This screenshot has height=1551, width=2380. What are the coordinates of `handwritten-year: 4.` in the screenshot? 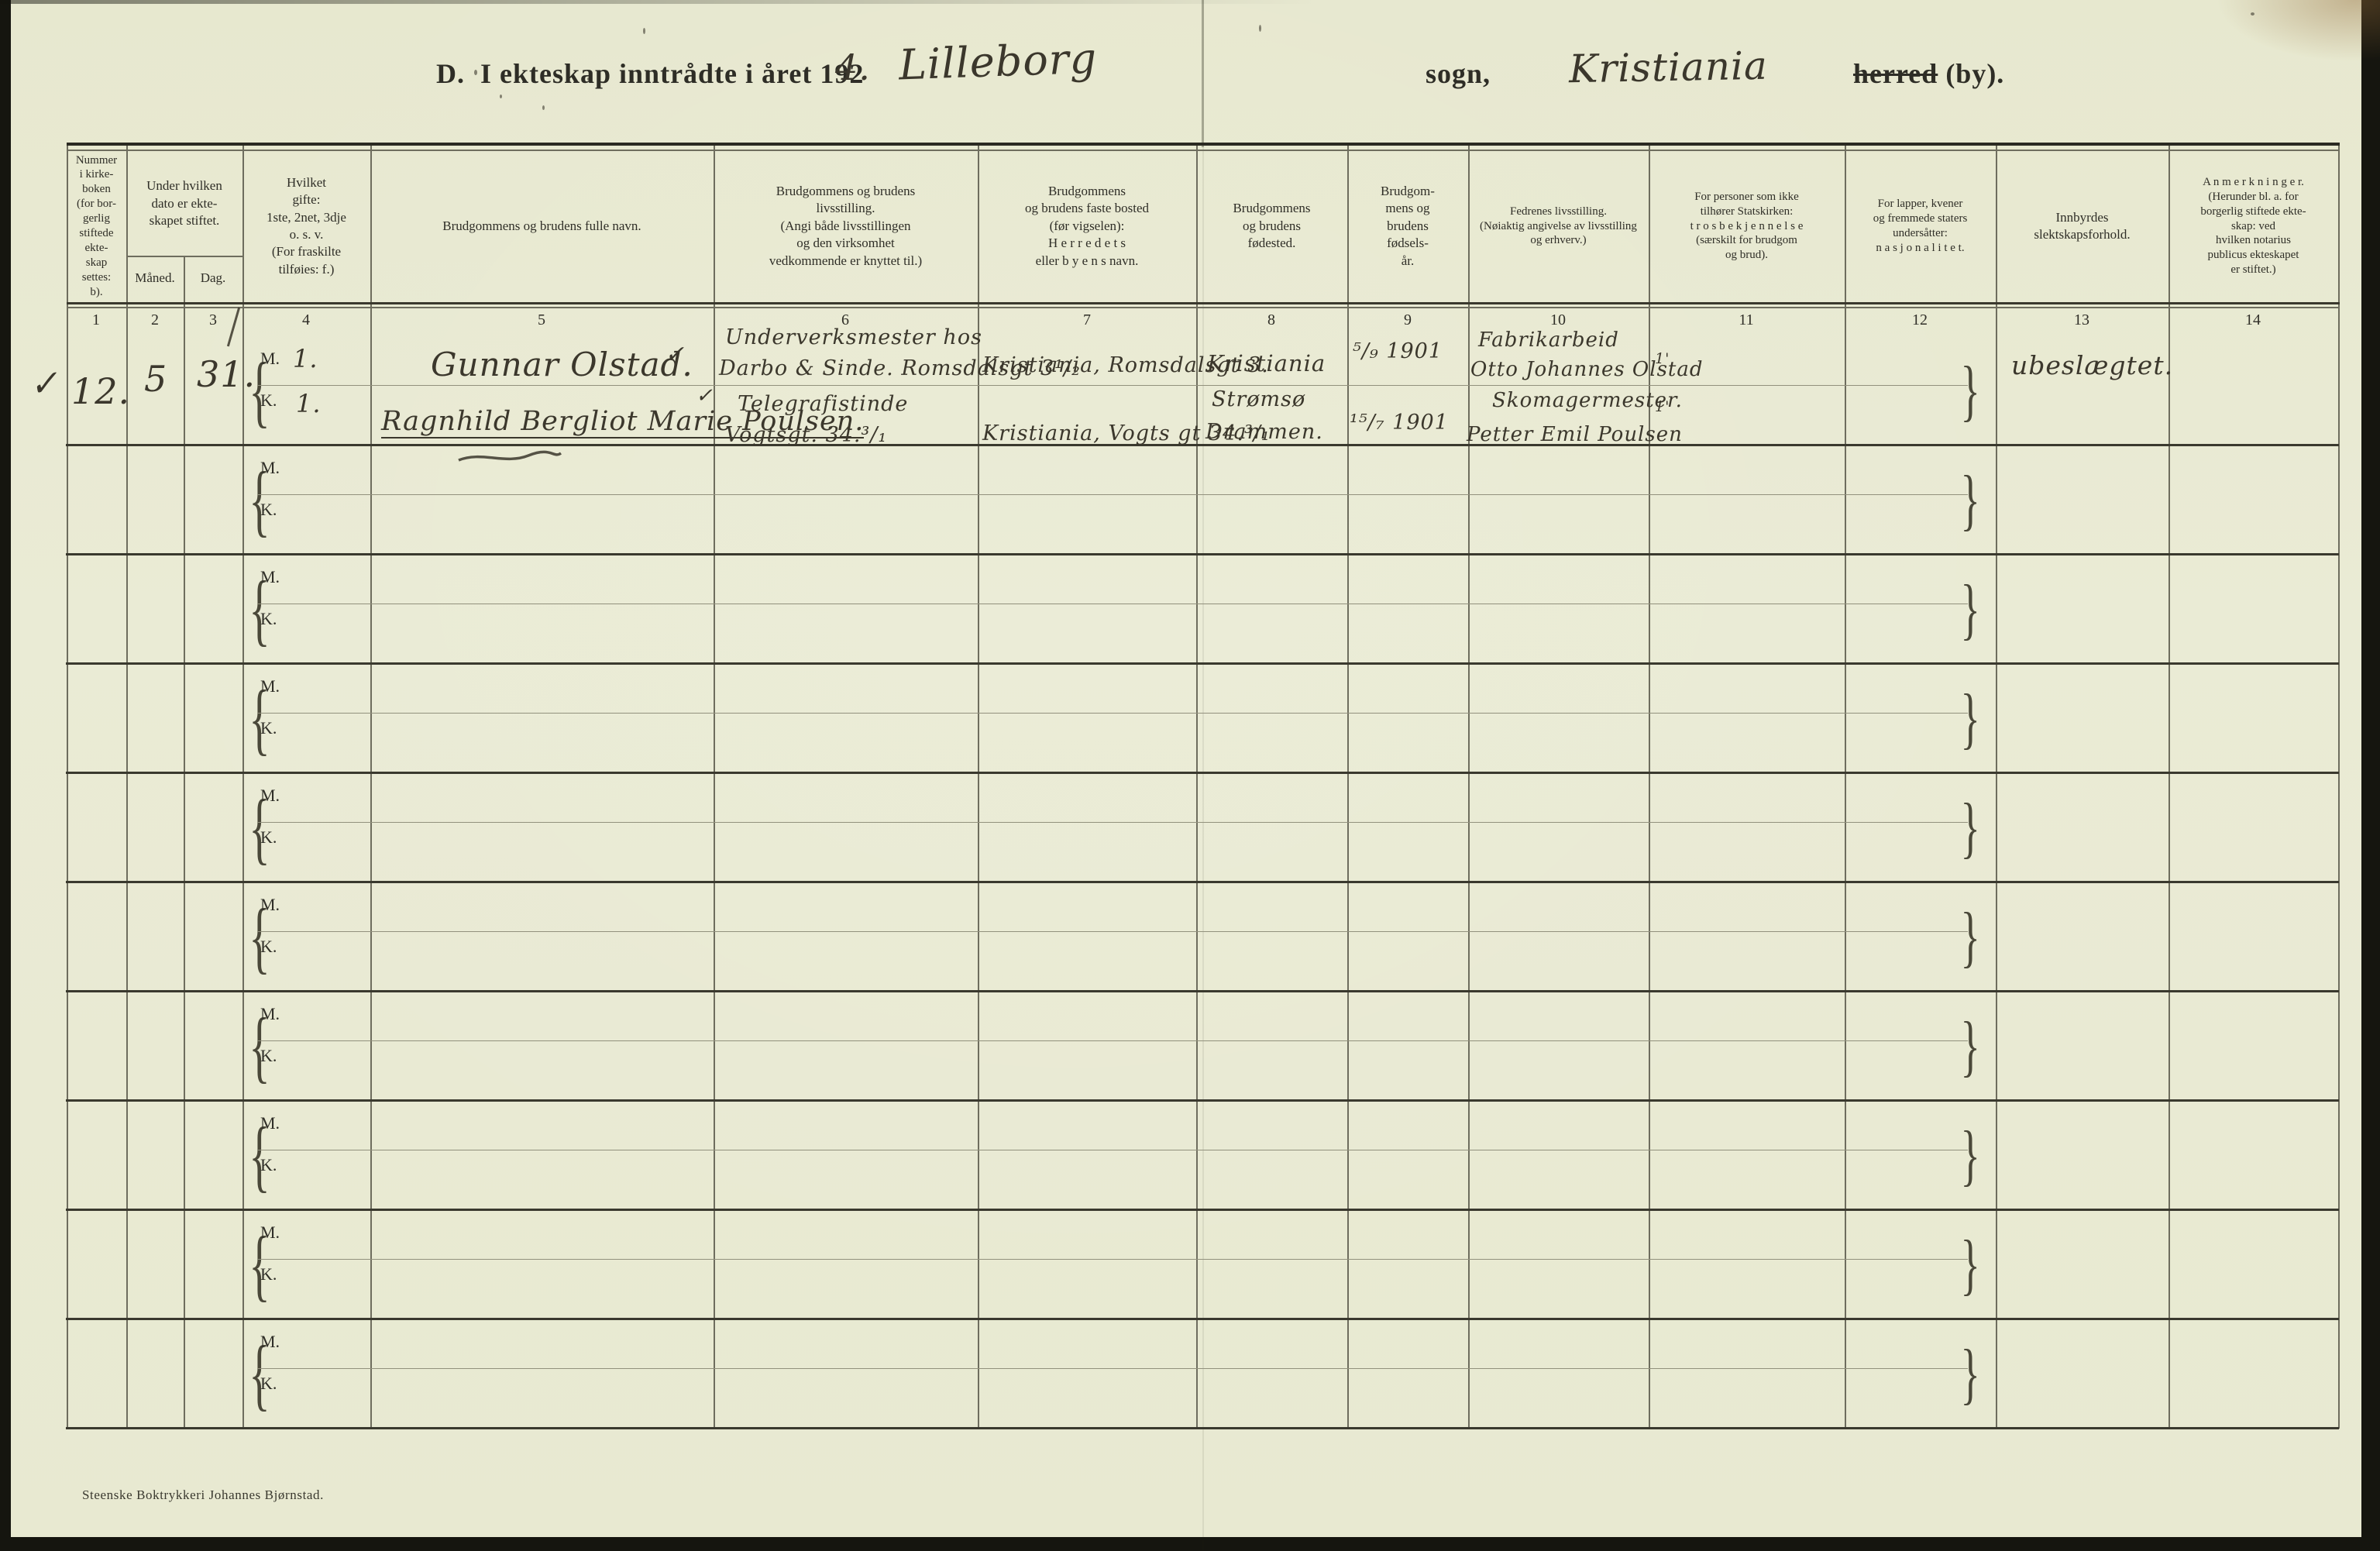 It's located at (853, 67).